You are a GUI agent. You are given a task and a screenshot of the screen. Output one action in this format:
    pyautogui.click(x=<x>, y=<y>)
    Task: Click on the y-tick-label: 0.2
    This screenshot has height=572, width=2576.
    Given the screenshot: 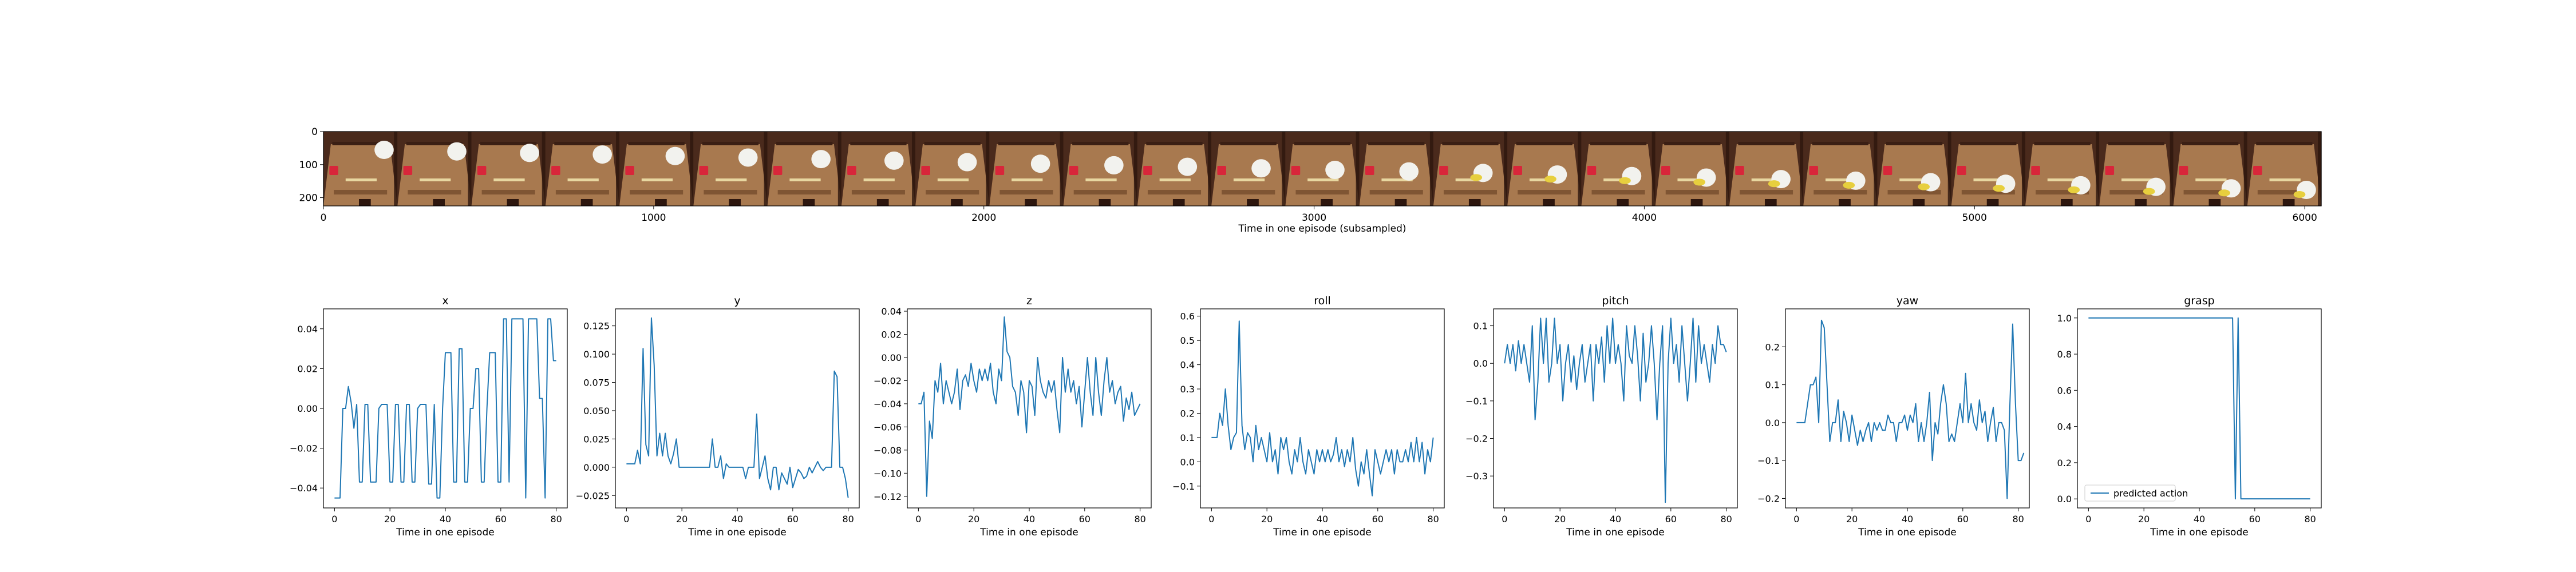 What is the action you would take?
    pyautogui.click(x=2064, y=463)
    